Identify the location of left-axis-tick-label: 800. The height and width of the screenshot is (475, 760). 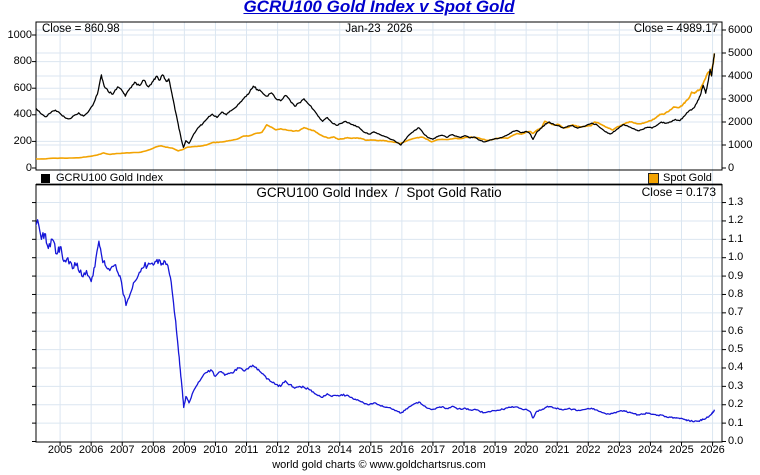
(22, 61).